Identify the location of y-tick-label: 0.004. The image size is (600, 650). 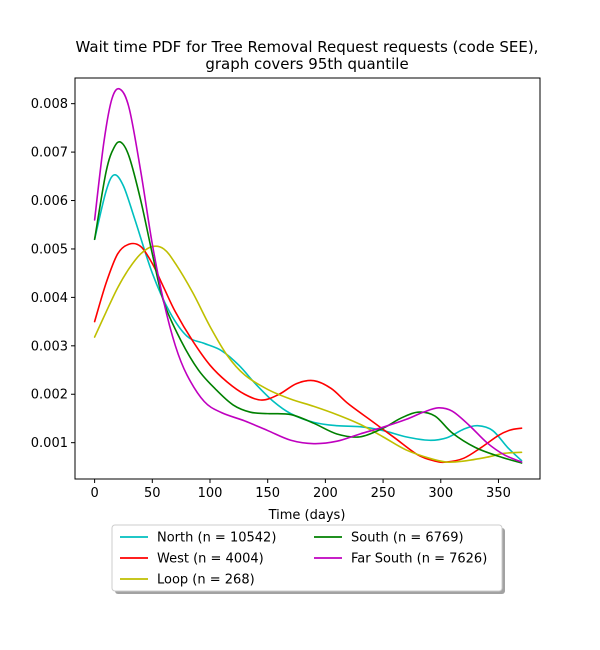
(49, 298).